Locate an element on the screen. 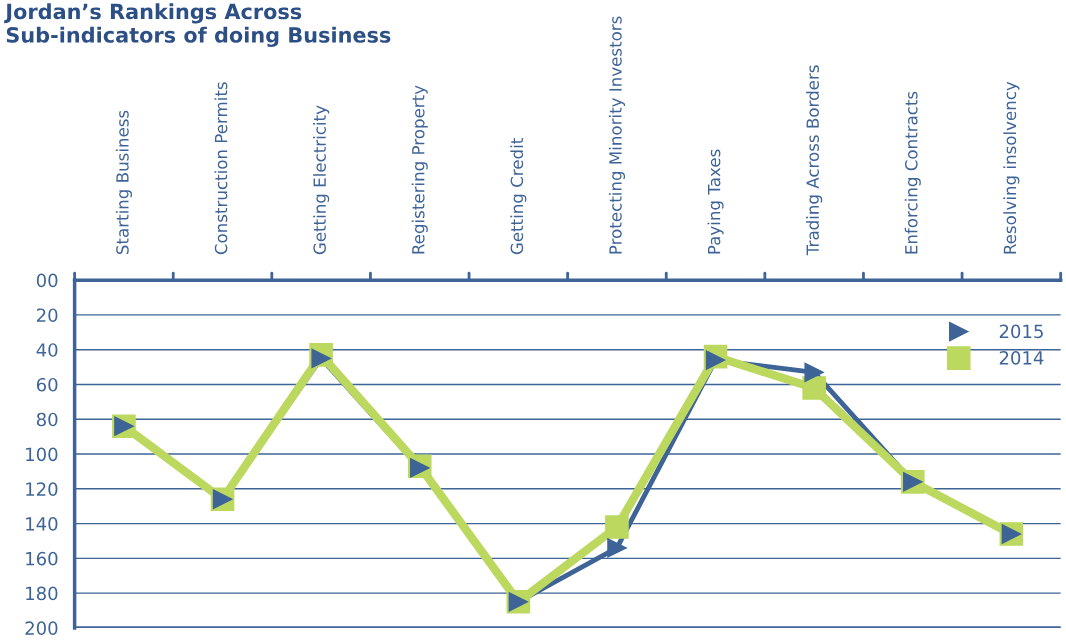 The image size is (1066, 644). y-tick-label: 140 is located at coordinates (42, 524).